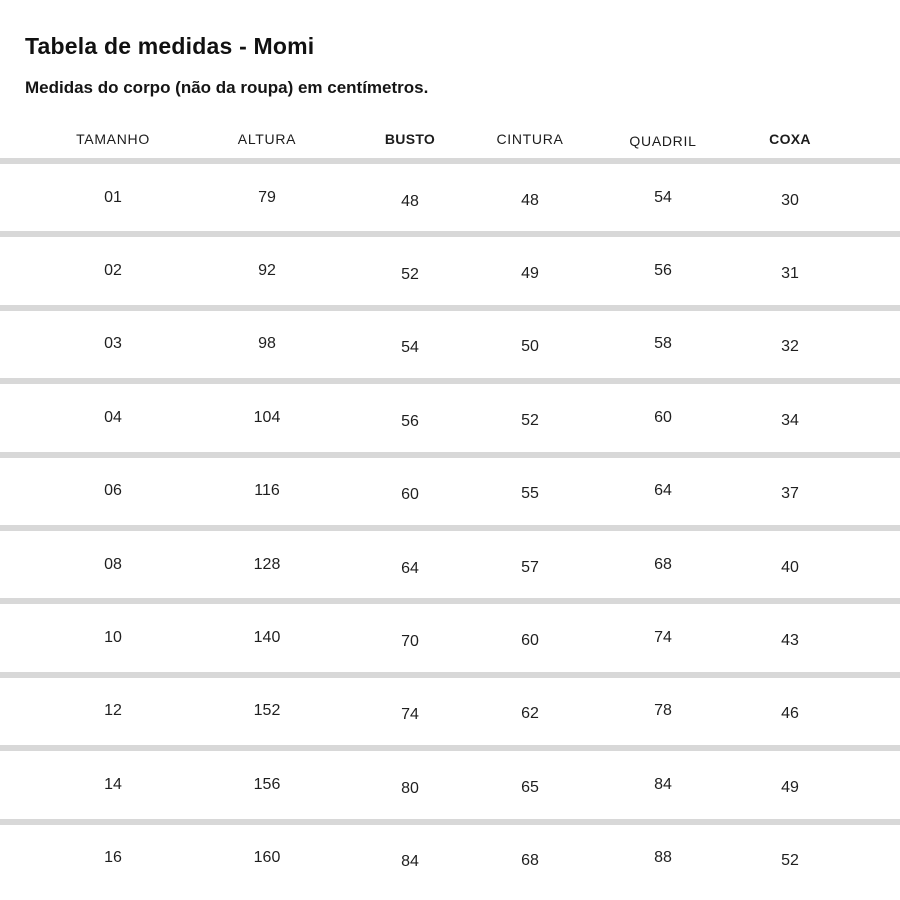 This screenshot has height=900, width=900. I want to click on measure-cell: 34, so click(790, 420).